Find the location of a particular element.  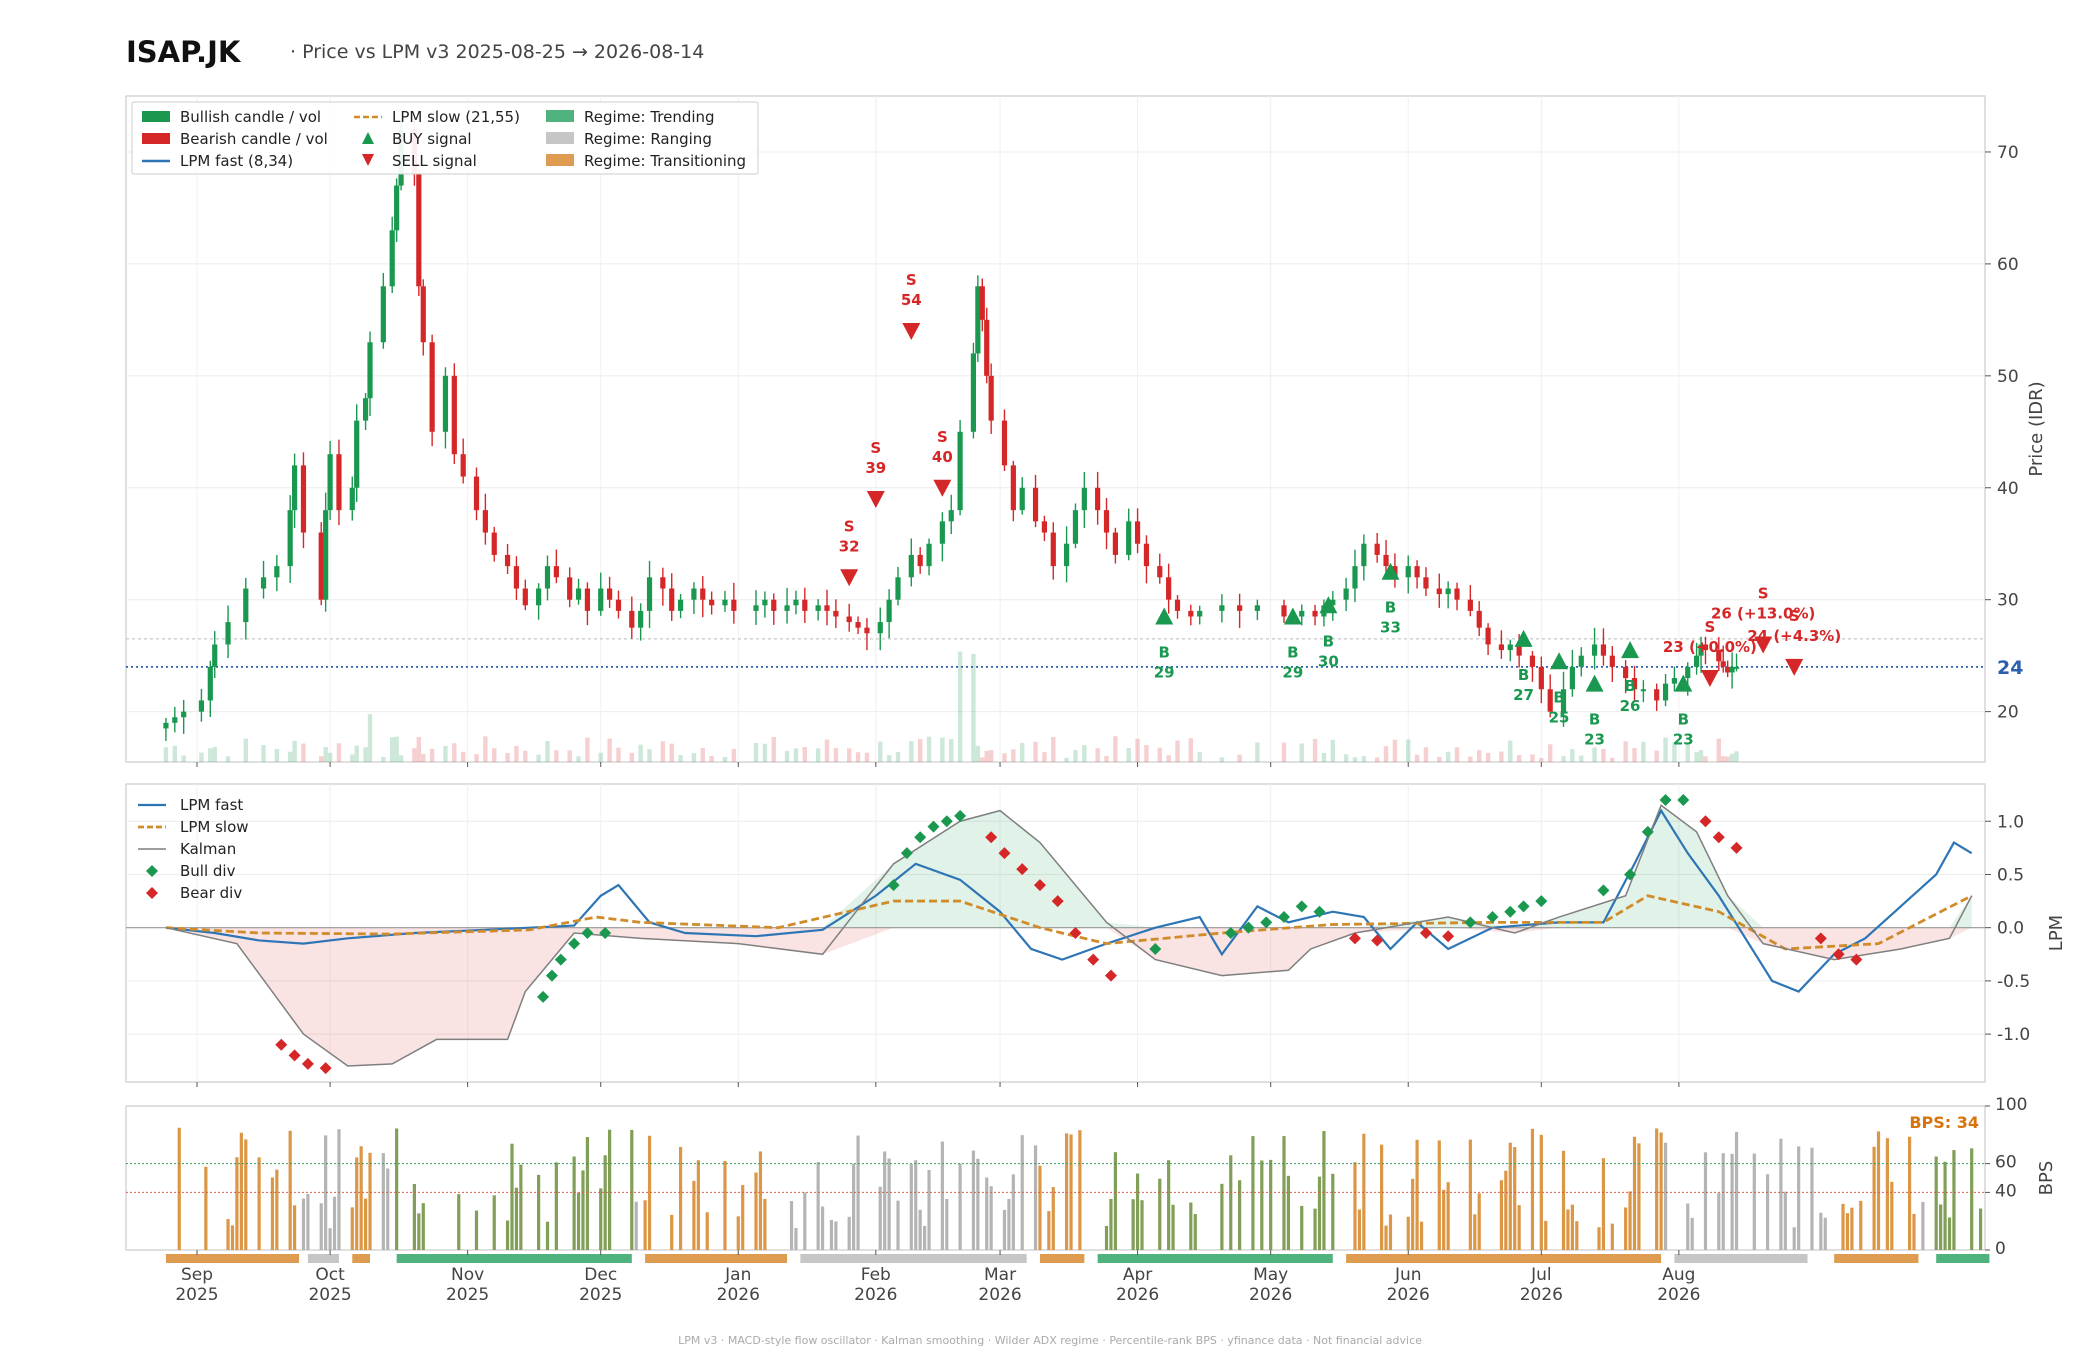

bps-tick-label: 60 is located at coordinates (2006, 1163).